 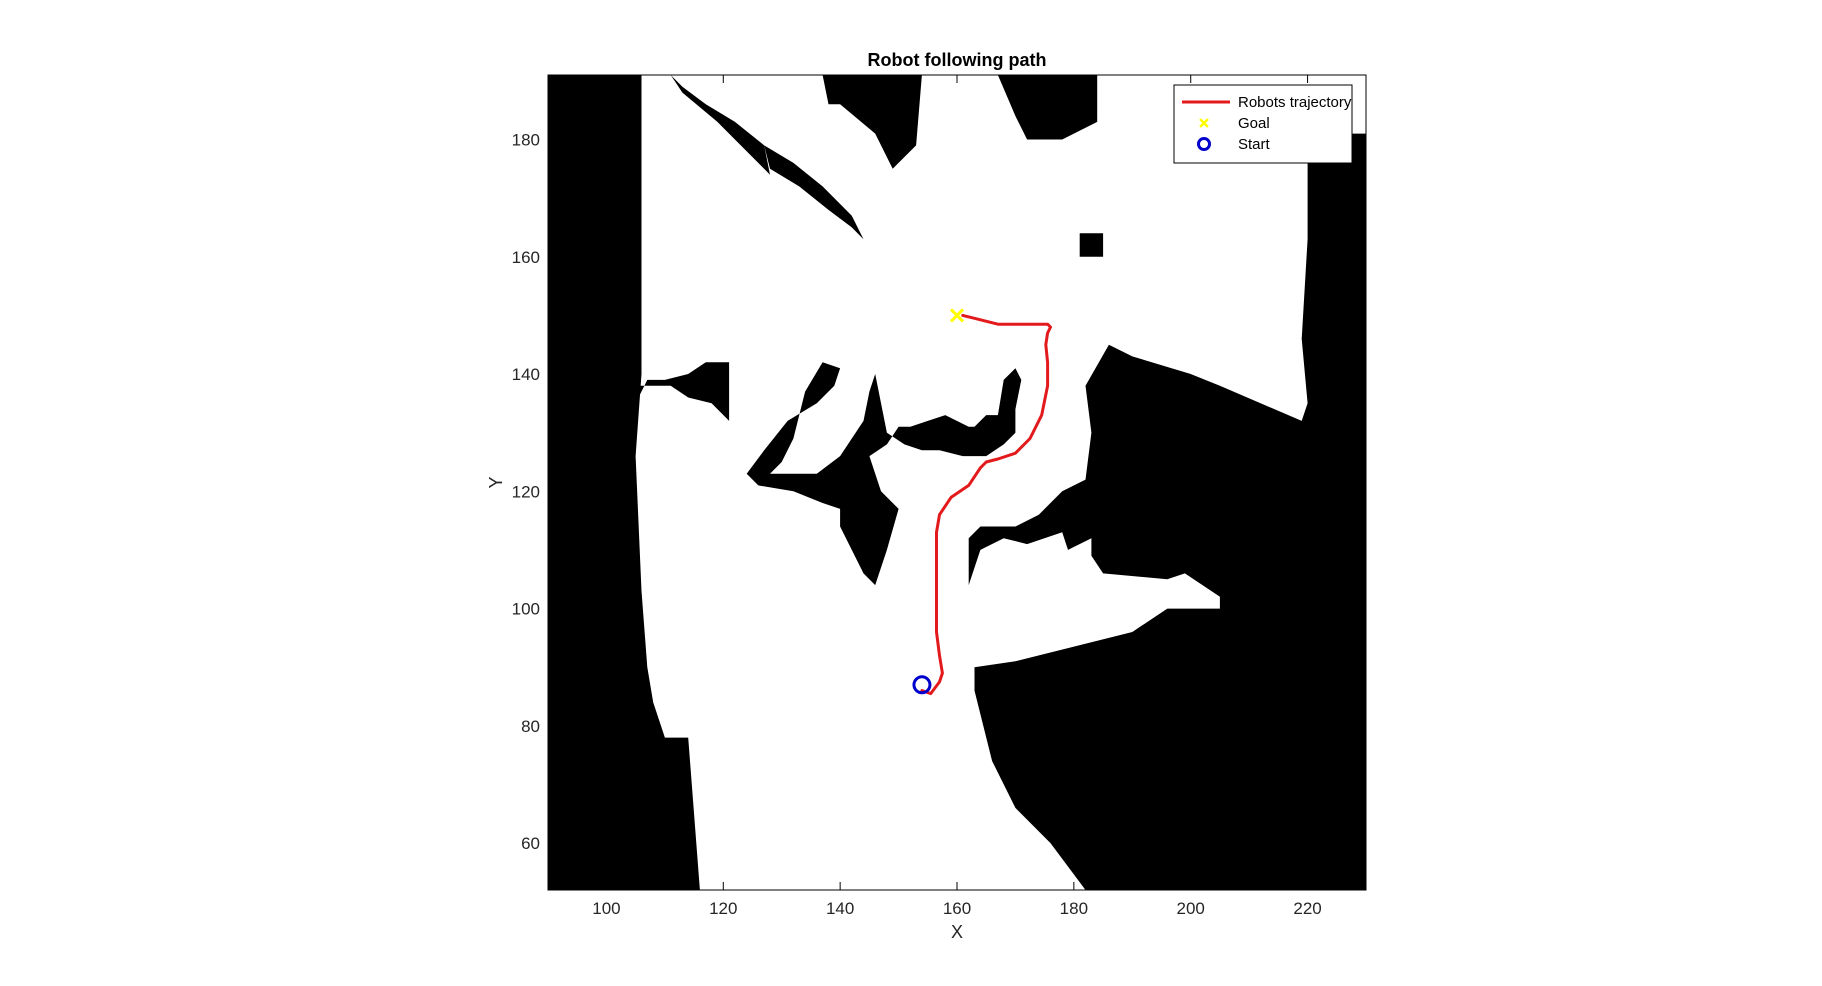 What do you see at coordinates (1295, 102) in the screenshot?
I see `legend-label: Robots trajectory` at bounding box center [1295, 102].